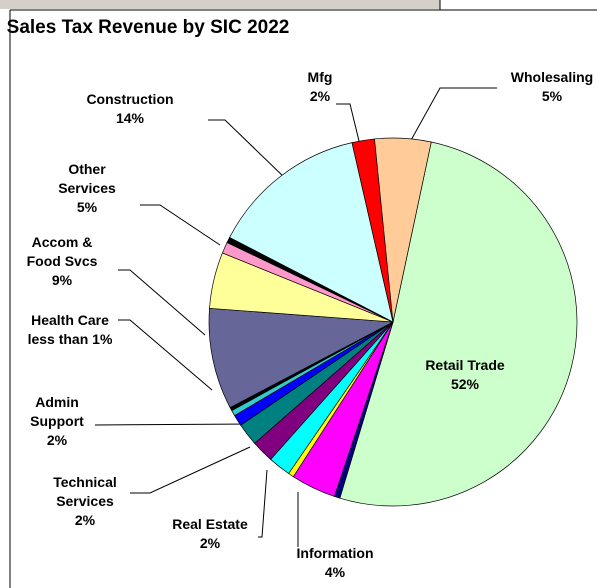 This screenshot has height=588, width=597. I want to click on category-label: Information, so click(335, 553).